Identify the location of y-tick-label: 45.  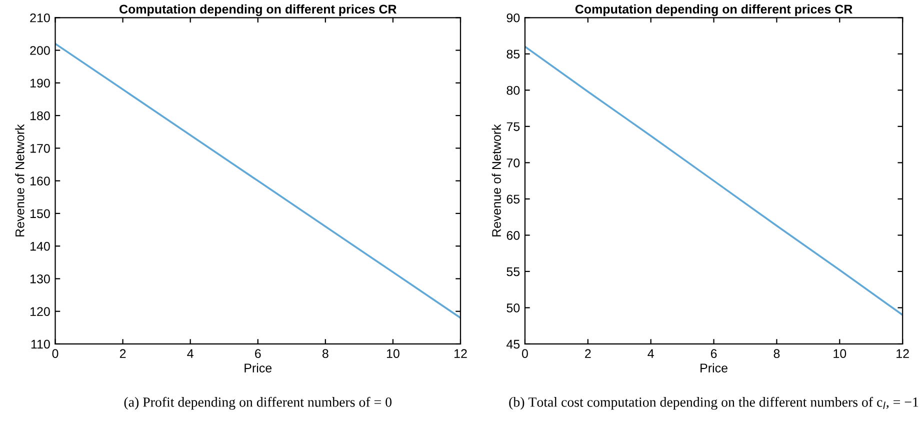
(513, 344).